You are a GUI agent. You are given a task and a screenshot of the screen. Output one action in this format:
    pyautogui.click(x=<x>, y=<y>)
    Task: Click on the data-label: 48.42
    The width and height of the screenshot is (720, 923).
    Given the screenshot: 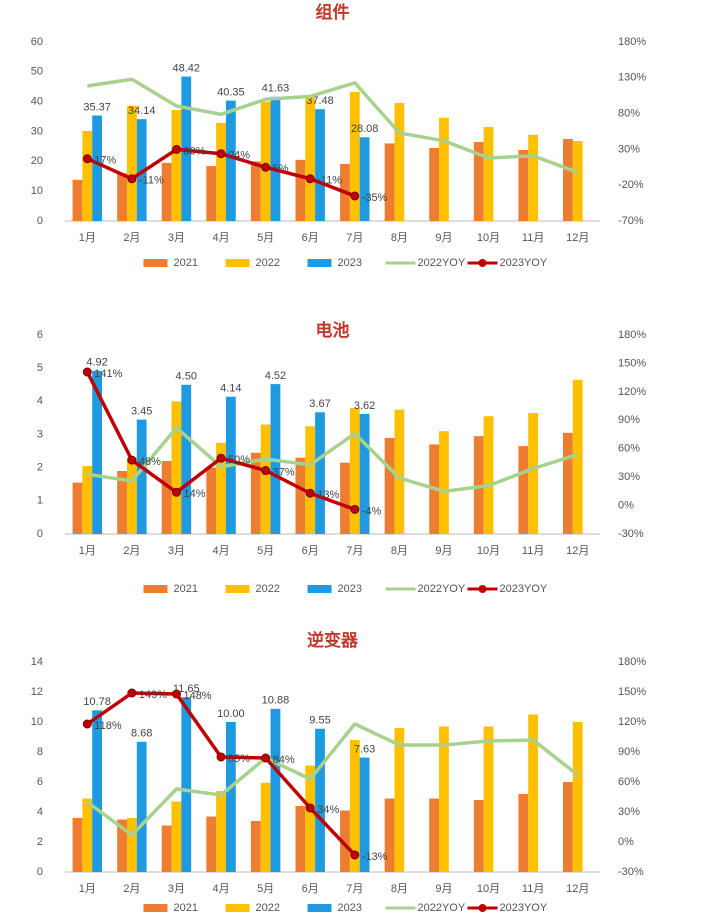 What is the action you would take?
    pyautogui.click(x=187, y=68)
    